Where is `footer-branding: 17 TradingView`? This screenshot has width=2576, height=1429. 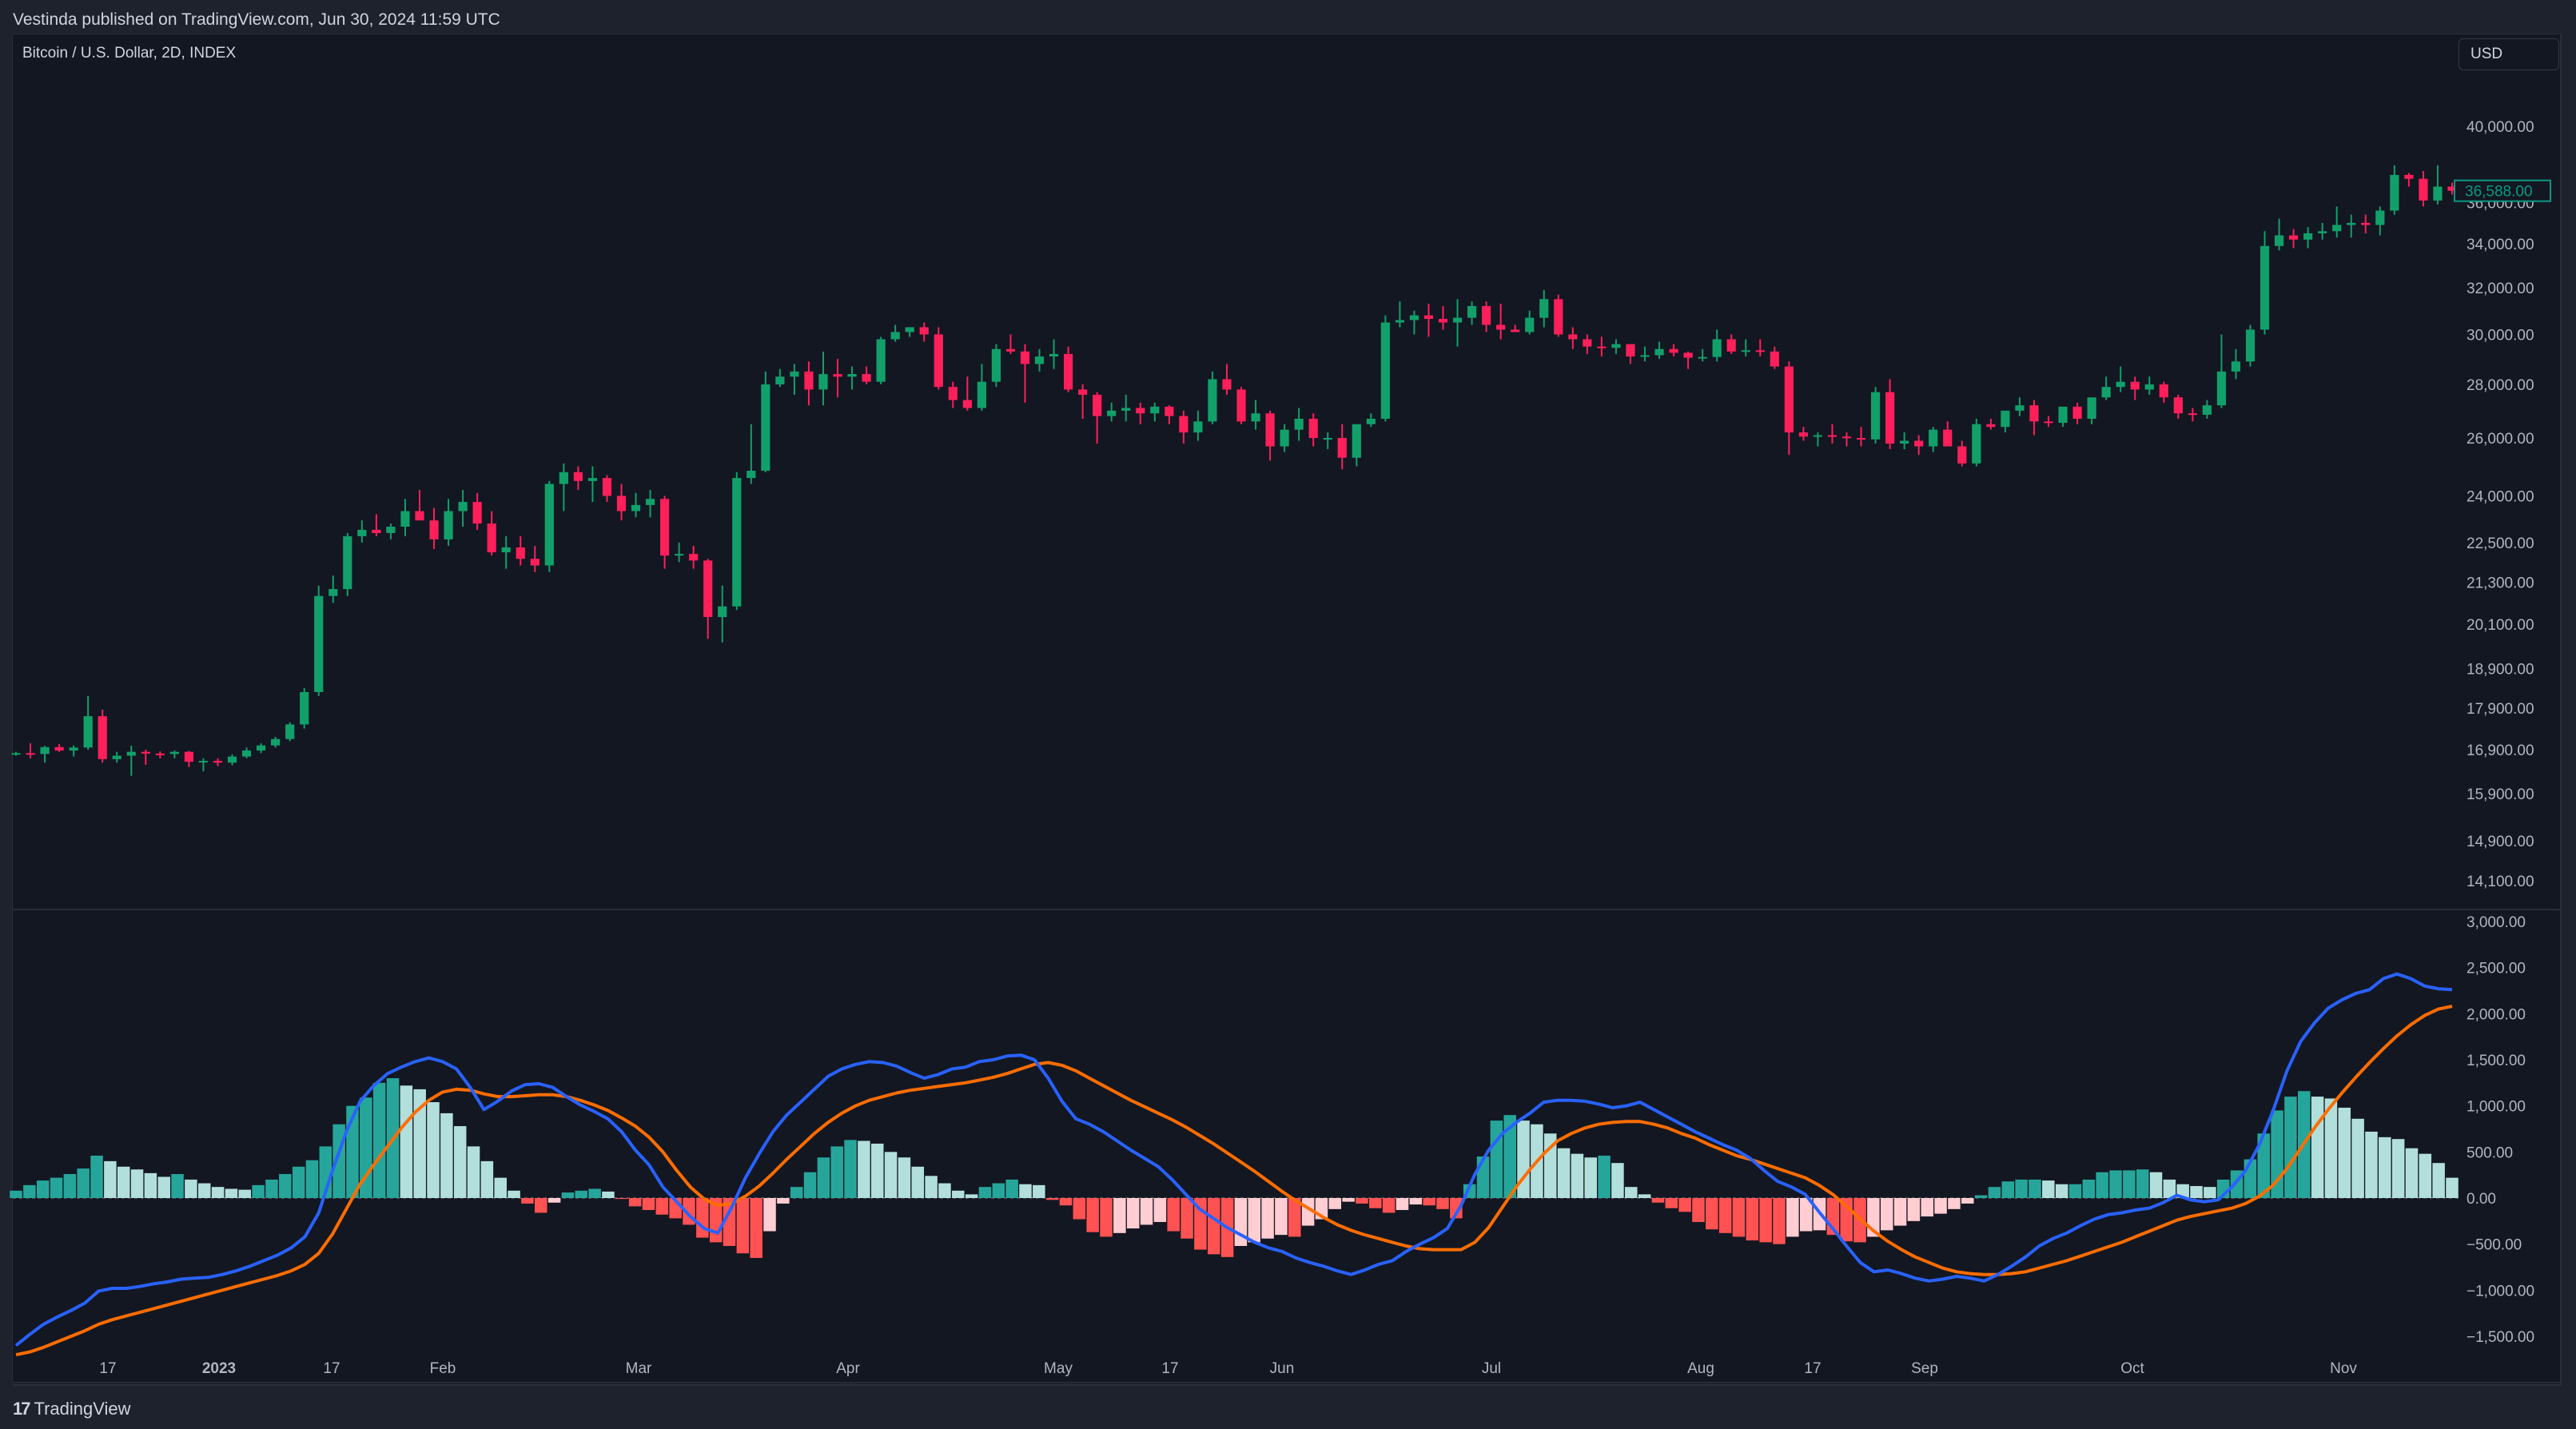
footer-branding: 17 TradingView is located at coordinates (72, 1409).